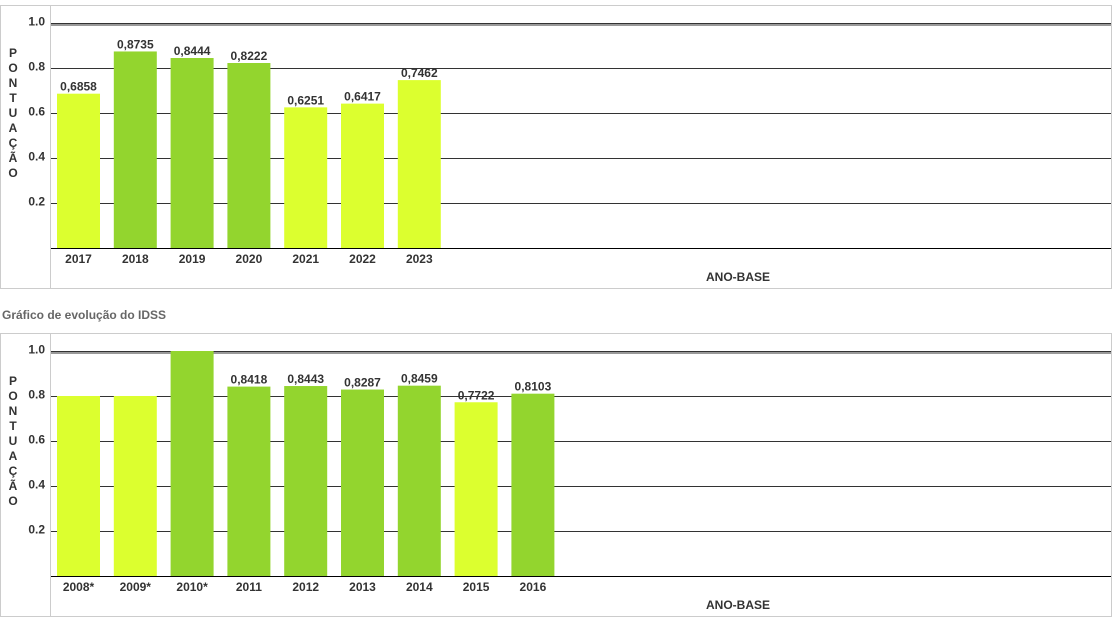  I want to click on bar-2013, so click(362, 482).